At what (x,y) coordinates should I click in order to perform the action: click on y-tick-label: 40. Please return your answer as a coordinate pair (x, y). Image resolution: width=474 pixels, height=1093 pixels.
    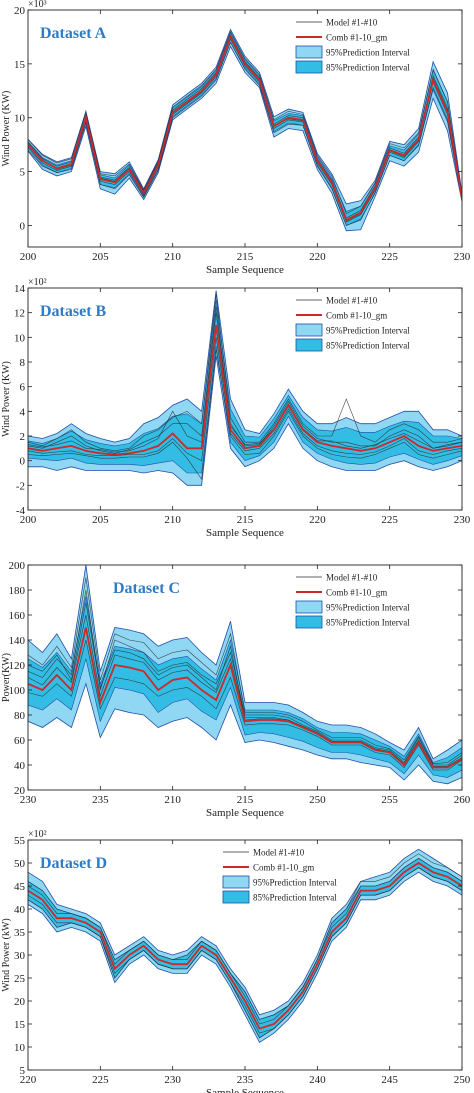
    Looking at the image, I should click on (20, 766).